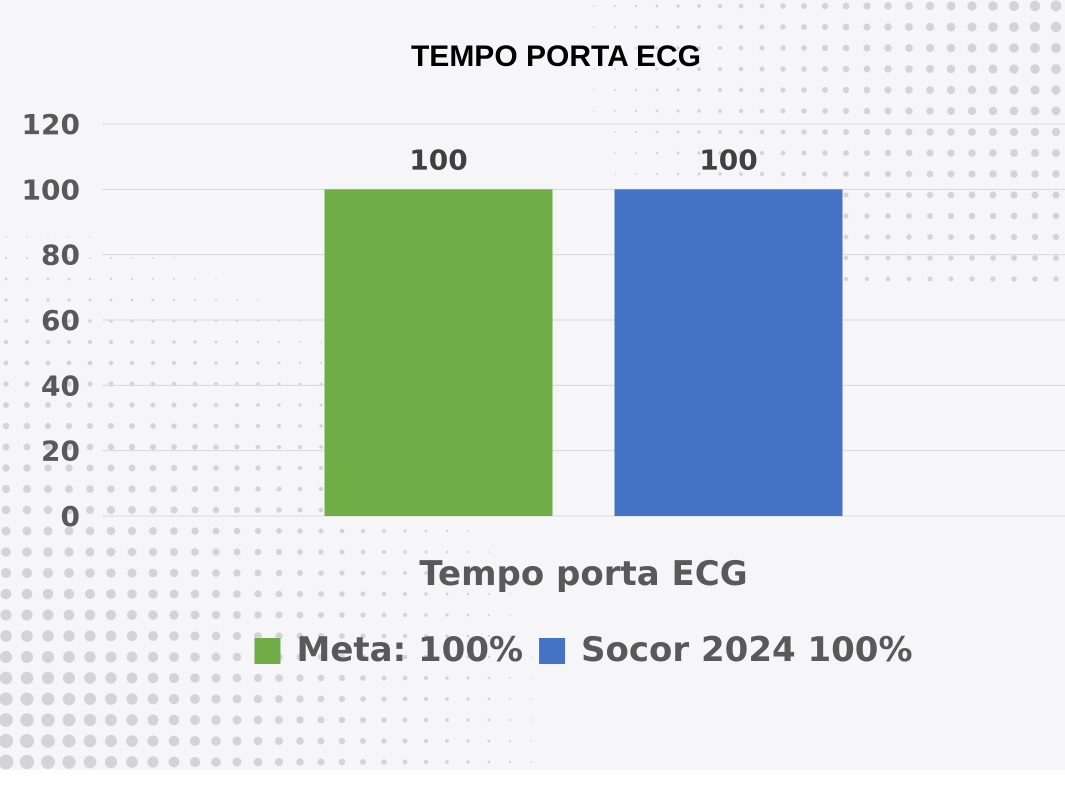 The image size is (1065, 799). What do you see at coordinates (51, 124) in the screenshot?
I see `y-tick-label: 120` at bounding box center [51, 124].